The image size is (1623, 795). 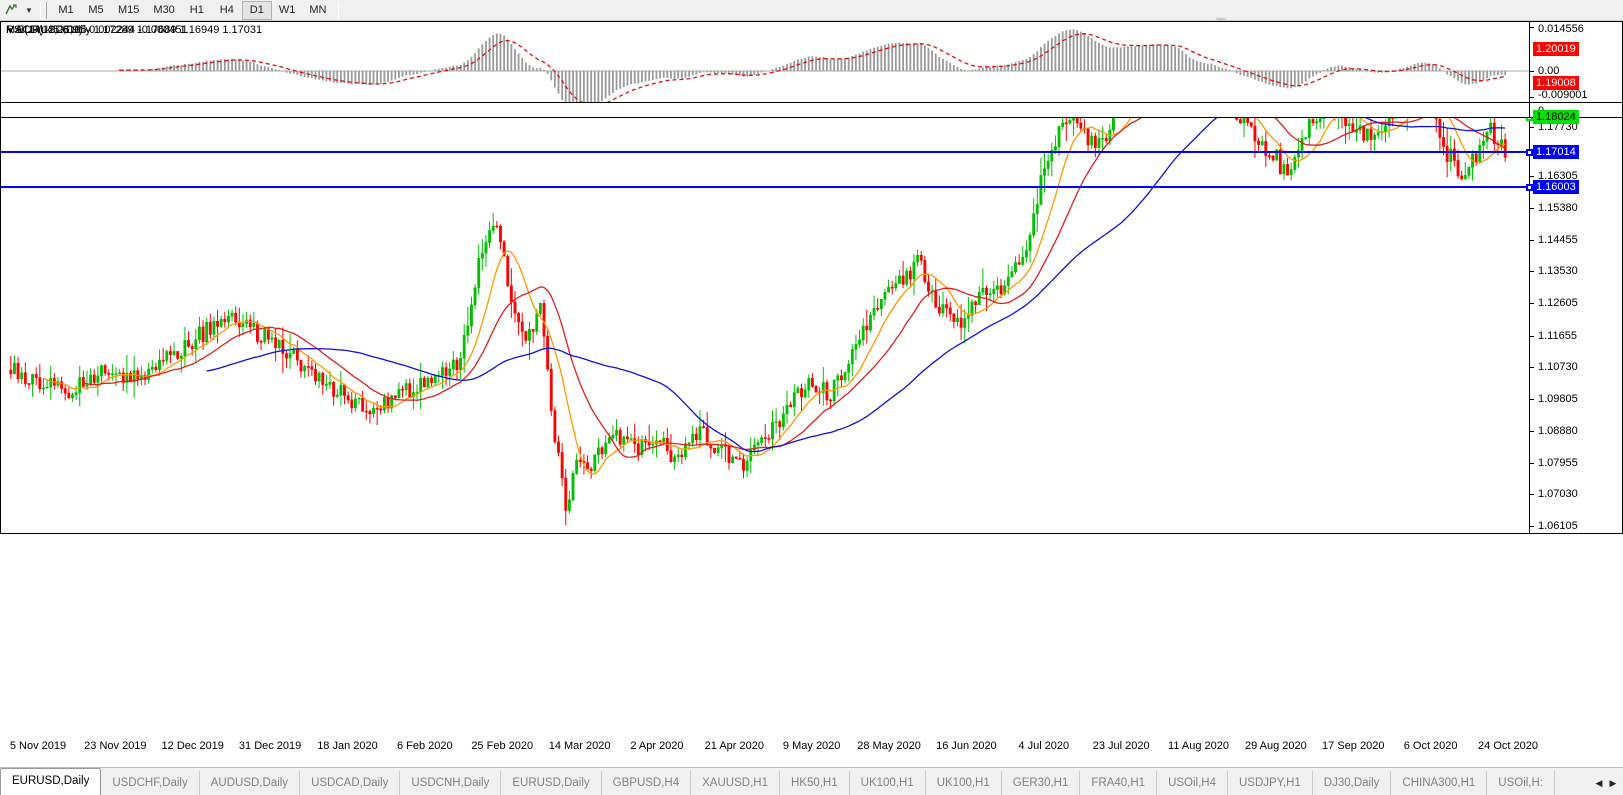 I want to click on date-axis-label: 29 Aug 2020, so click(x=1275, y=746).